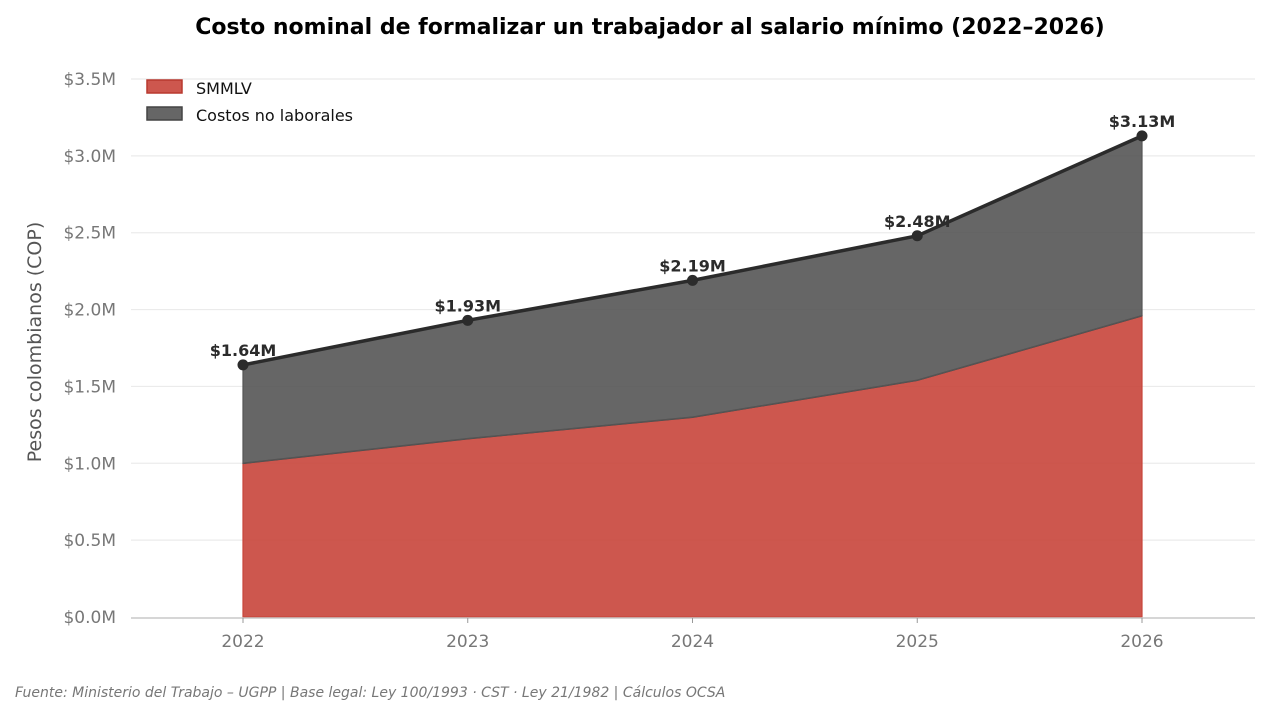 The image size is (1269, 718). Describe the element at coordinates (242, 642) in the screenshot. I see `x-tick-label: 2022` at that location.